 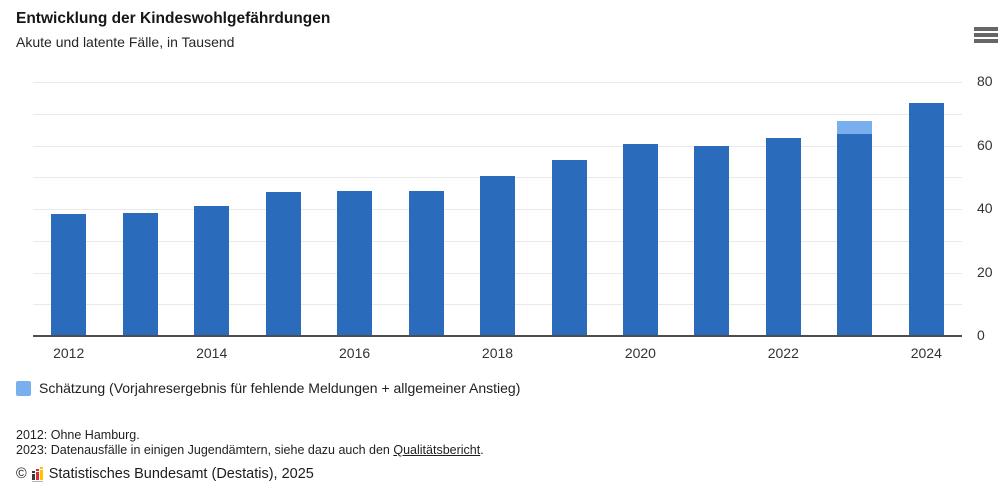 I want to click on bar-2023-estimate, so click(x=855, y=127).